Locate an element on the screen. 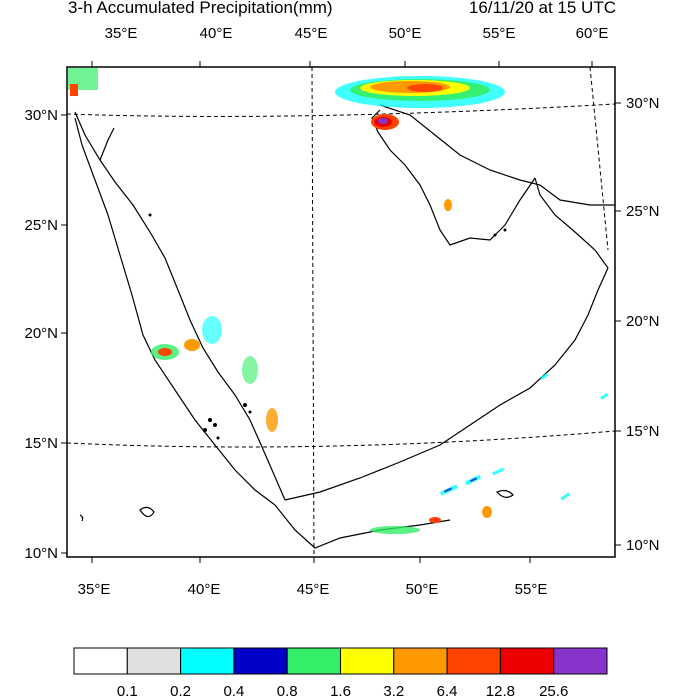 Image resolution: width=682 pixels, height=700 pixels. left-lat-label: 20°N is located at coordinates (41, 333).